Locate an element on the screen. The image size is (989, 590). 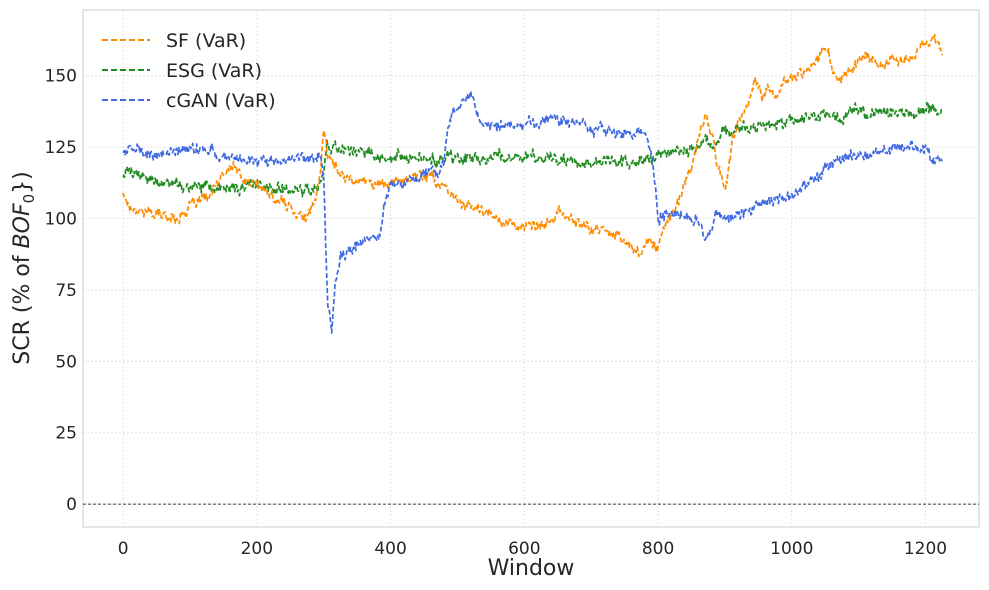
y-tick-label: 50 is located at coordinates (66, 362).